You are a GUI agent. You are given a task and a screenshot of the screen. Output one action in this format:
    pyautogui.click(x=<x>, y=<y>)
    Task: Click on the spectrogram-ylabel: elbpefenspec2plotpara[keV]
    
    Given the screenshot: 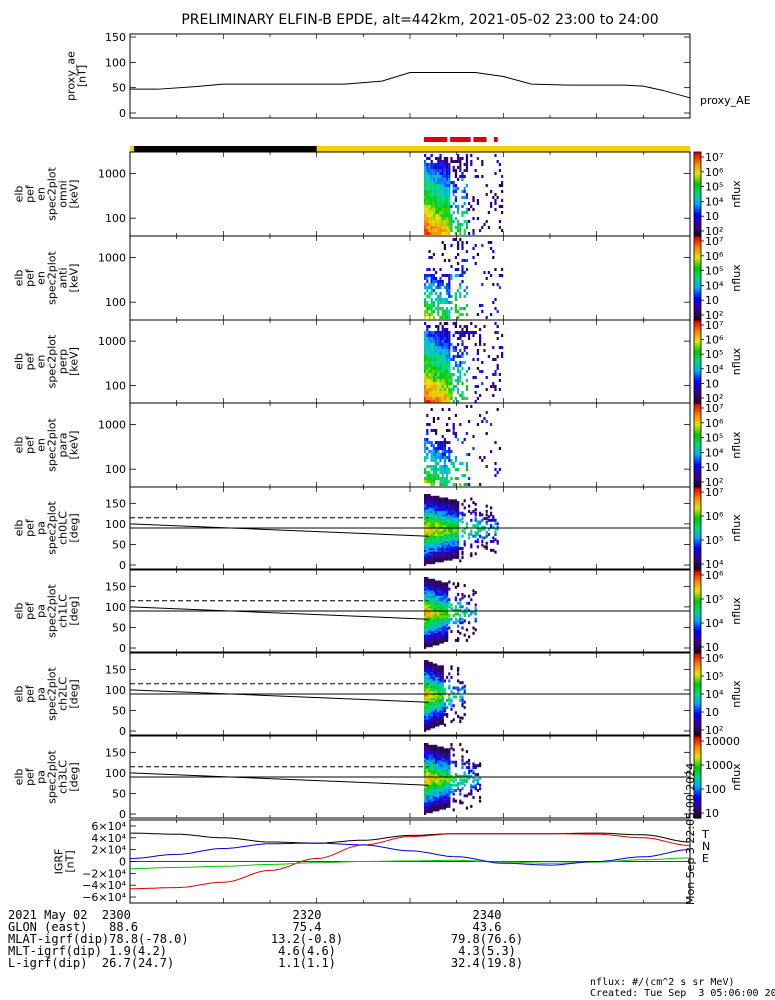 What is the action you would take?
    pyautogui.click(x=47, y=445)
    